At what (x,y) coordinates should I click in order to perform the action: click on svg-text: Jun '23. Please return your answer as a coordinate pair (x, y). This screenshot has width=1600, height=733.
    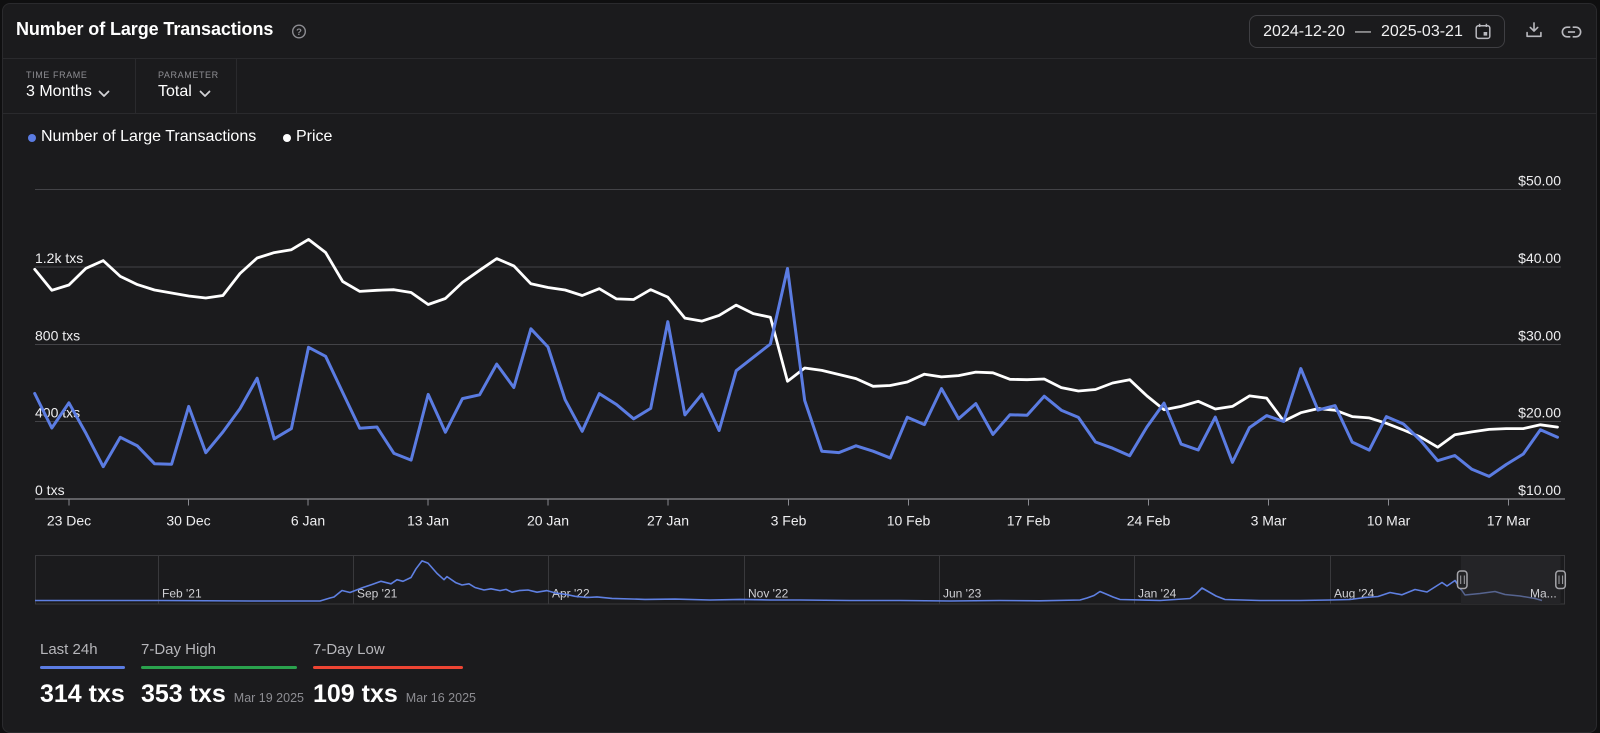
    Looking at the image, I should click on (962, 594).